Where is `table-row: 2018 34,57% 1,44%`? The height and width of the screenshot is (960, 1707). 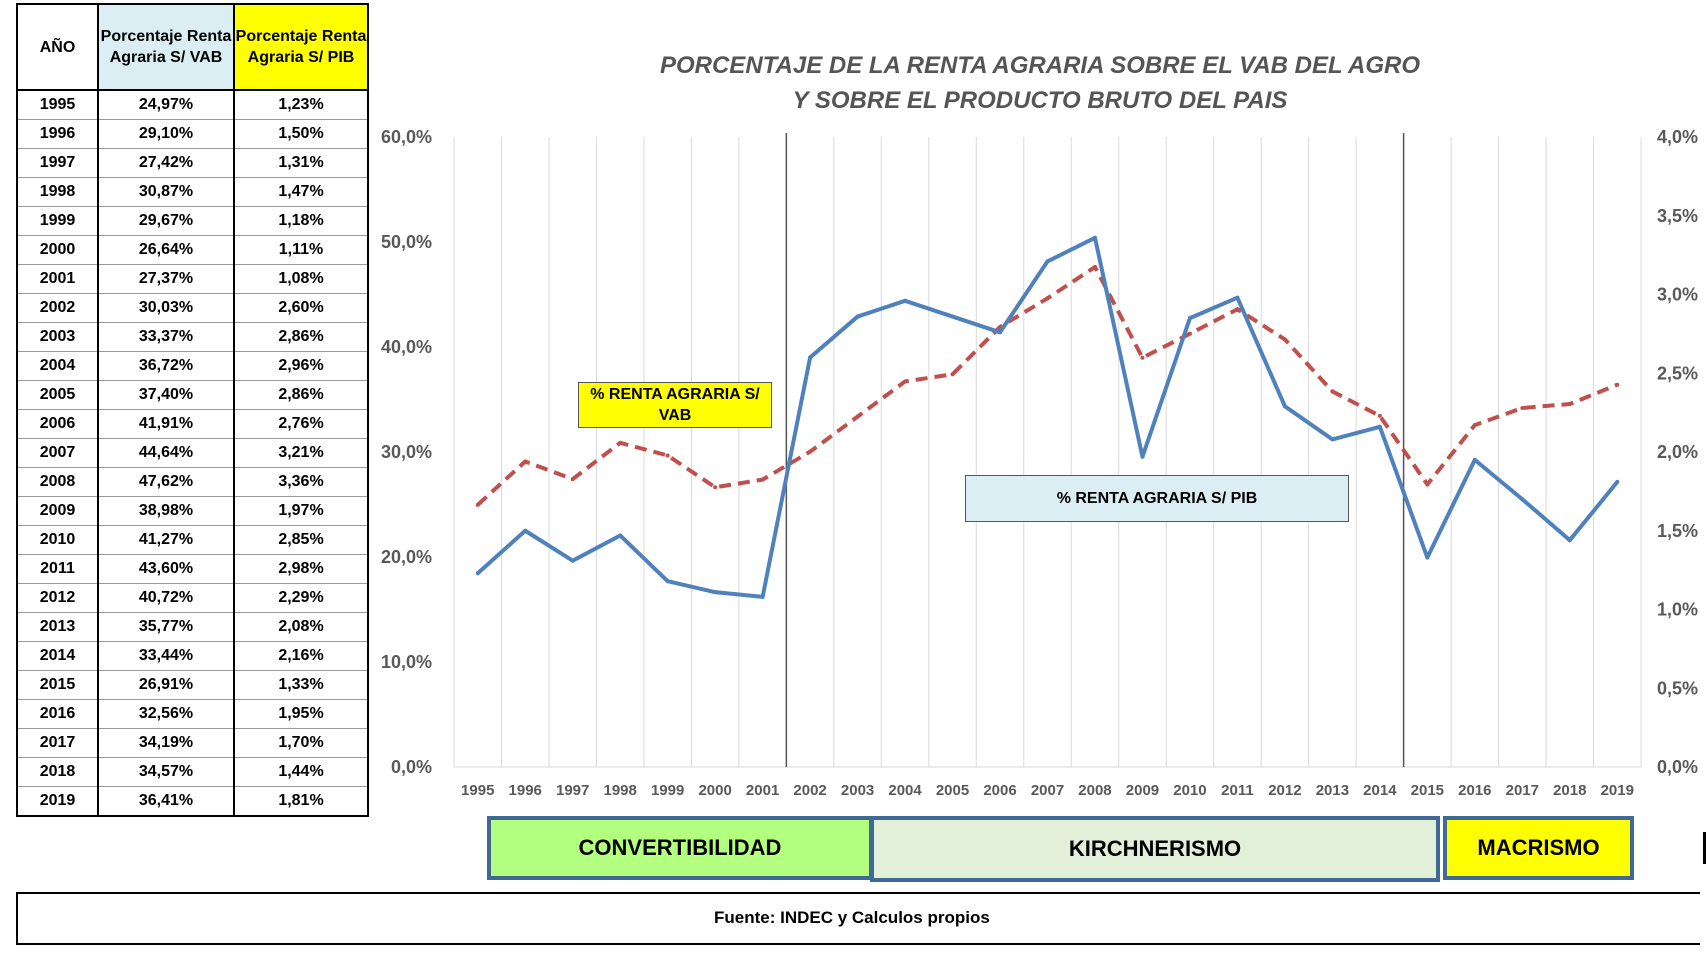 table-row: 2018 34,57% 1,44% is located at coordinates (192, 772).